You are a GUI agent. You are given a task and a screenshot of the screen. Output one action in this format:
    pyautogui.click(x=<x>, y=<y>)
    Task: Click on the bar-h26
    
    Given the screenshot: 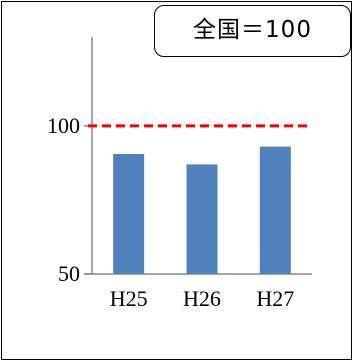 What is the action you would take?
    pyautogui.click(x=202, y=219)
    